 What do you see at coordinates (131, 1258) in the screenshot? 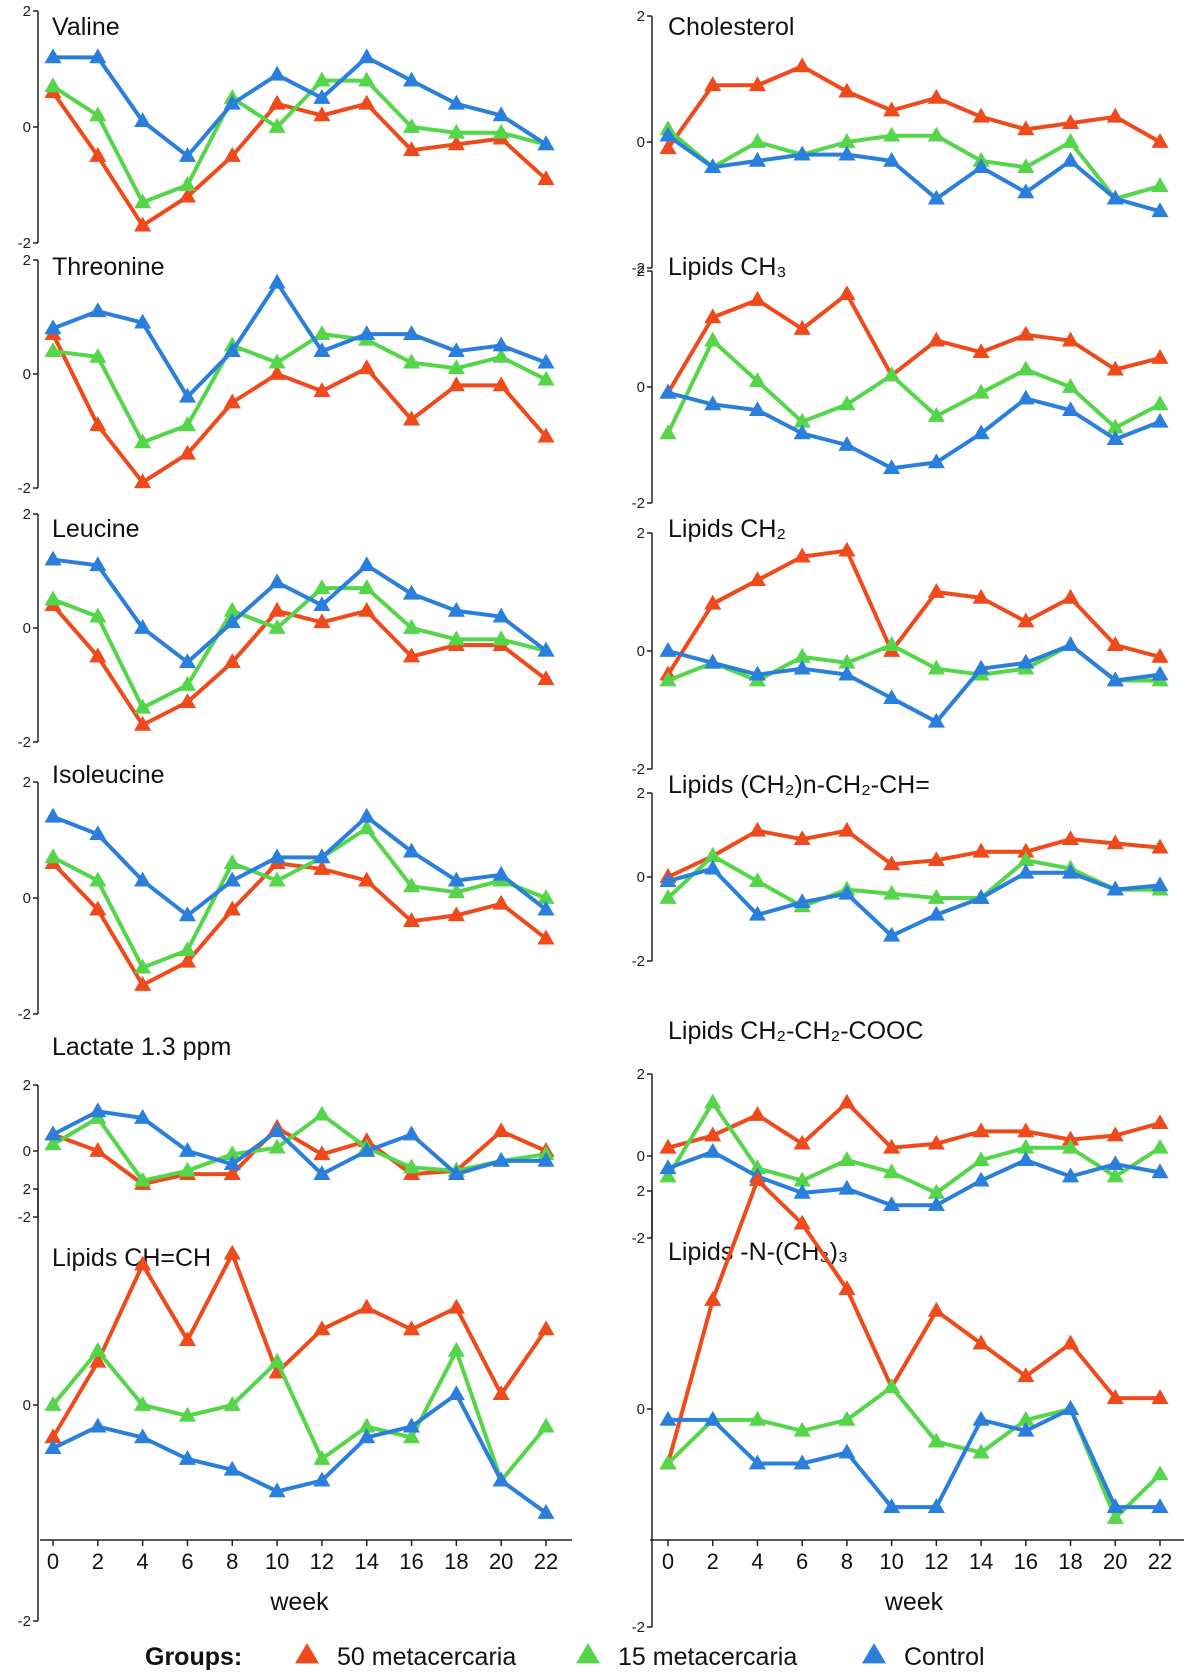
I see `panel-title: Lipids CH=CH` at bounding box center [131, 1258].